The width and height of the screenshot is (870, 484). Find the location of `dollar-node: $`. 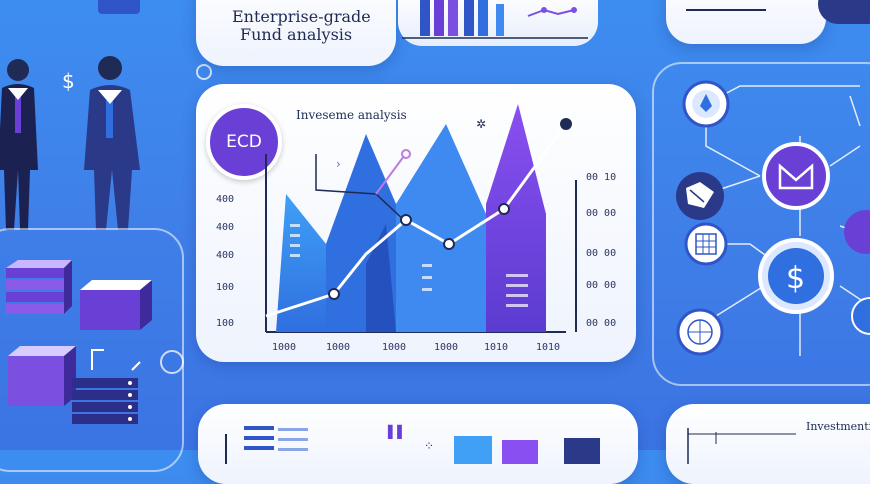

dollar-node: $ is located at coordinates (796, 276).